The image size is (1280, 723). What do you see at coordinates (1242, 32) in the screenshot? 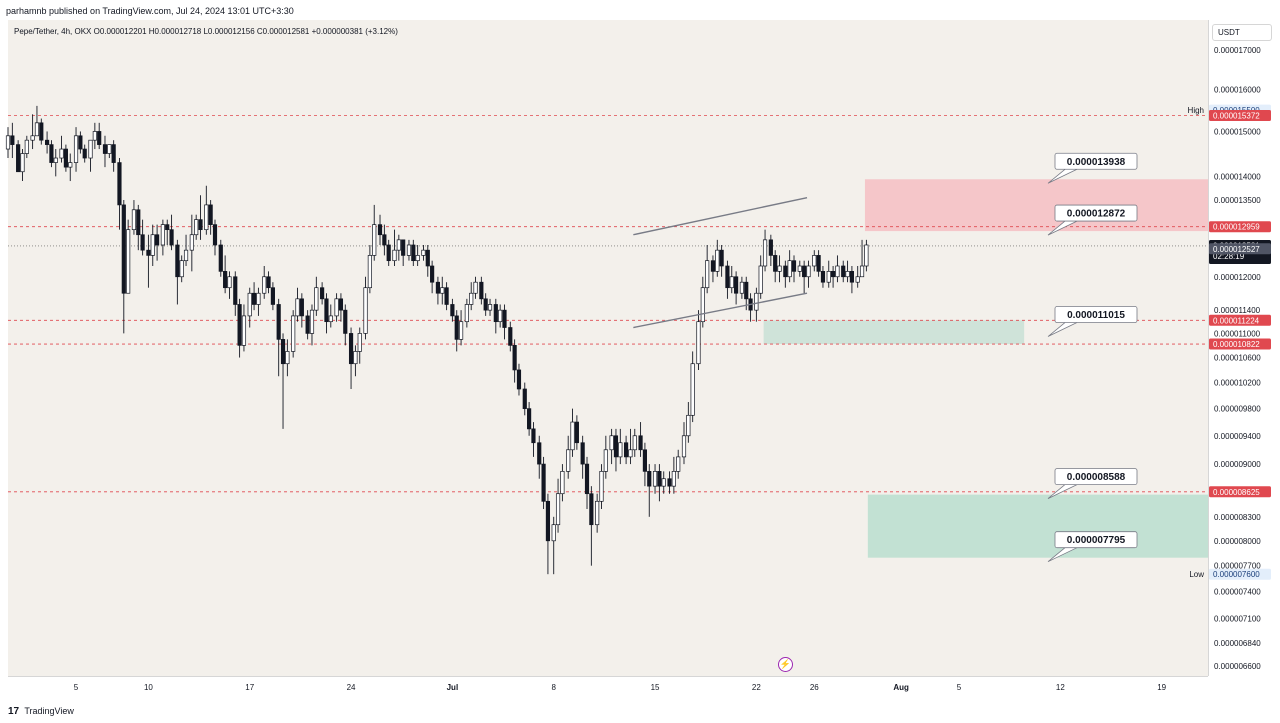
I see `currency-selector: USDT` at bounding box center [1242, 32].